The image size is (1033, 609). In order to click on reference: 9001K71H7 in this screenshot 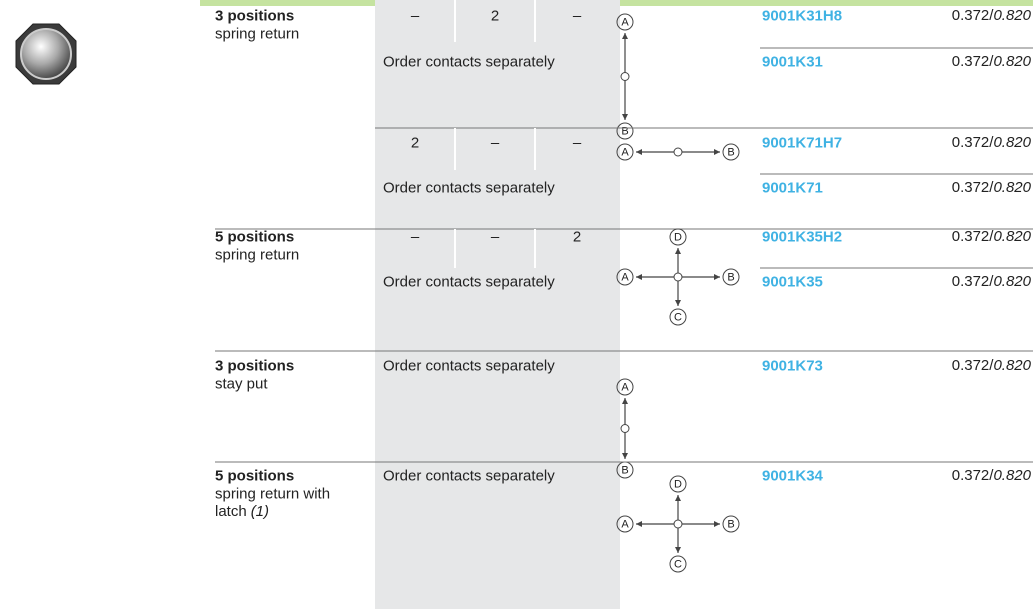, I will do `click(802, 142)`.